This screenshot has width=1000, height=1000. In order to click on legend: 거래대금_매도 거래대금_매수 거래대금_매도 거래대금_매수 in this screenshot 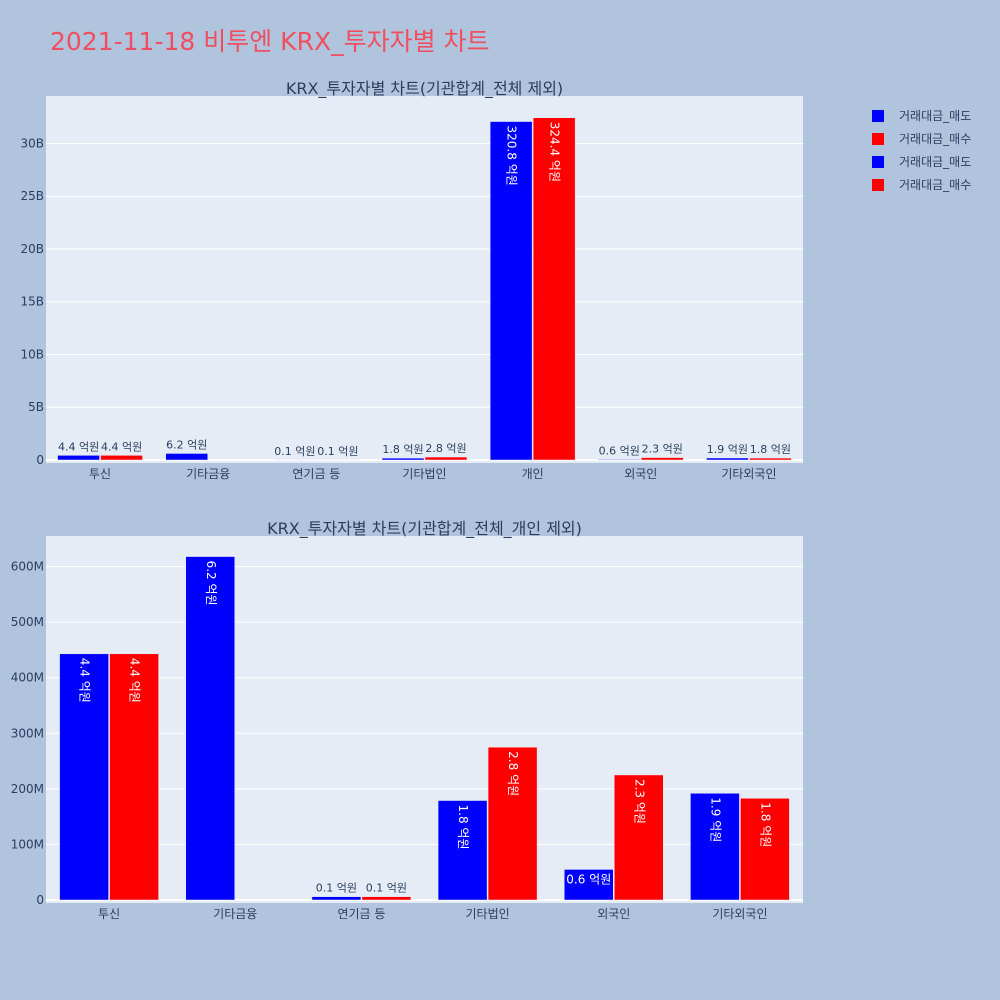, I will do `click(921, 150)`.